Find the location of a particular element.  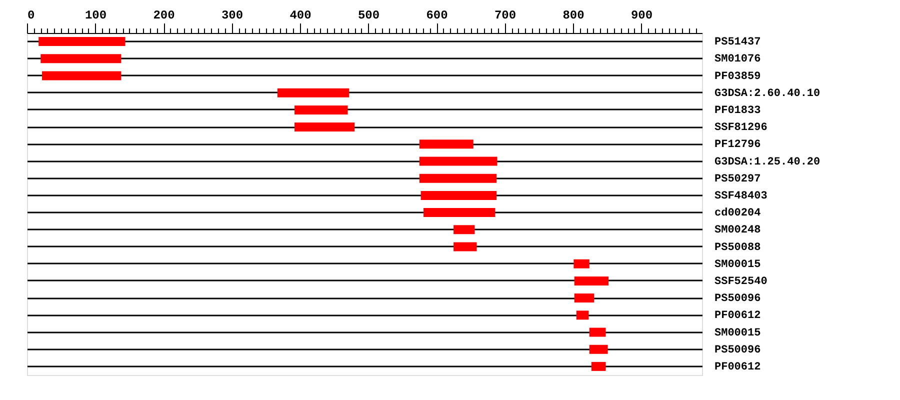

y-tick-label: PS50088 is located at coordinates (738, 248).